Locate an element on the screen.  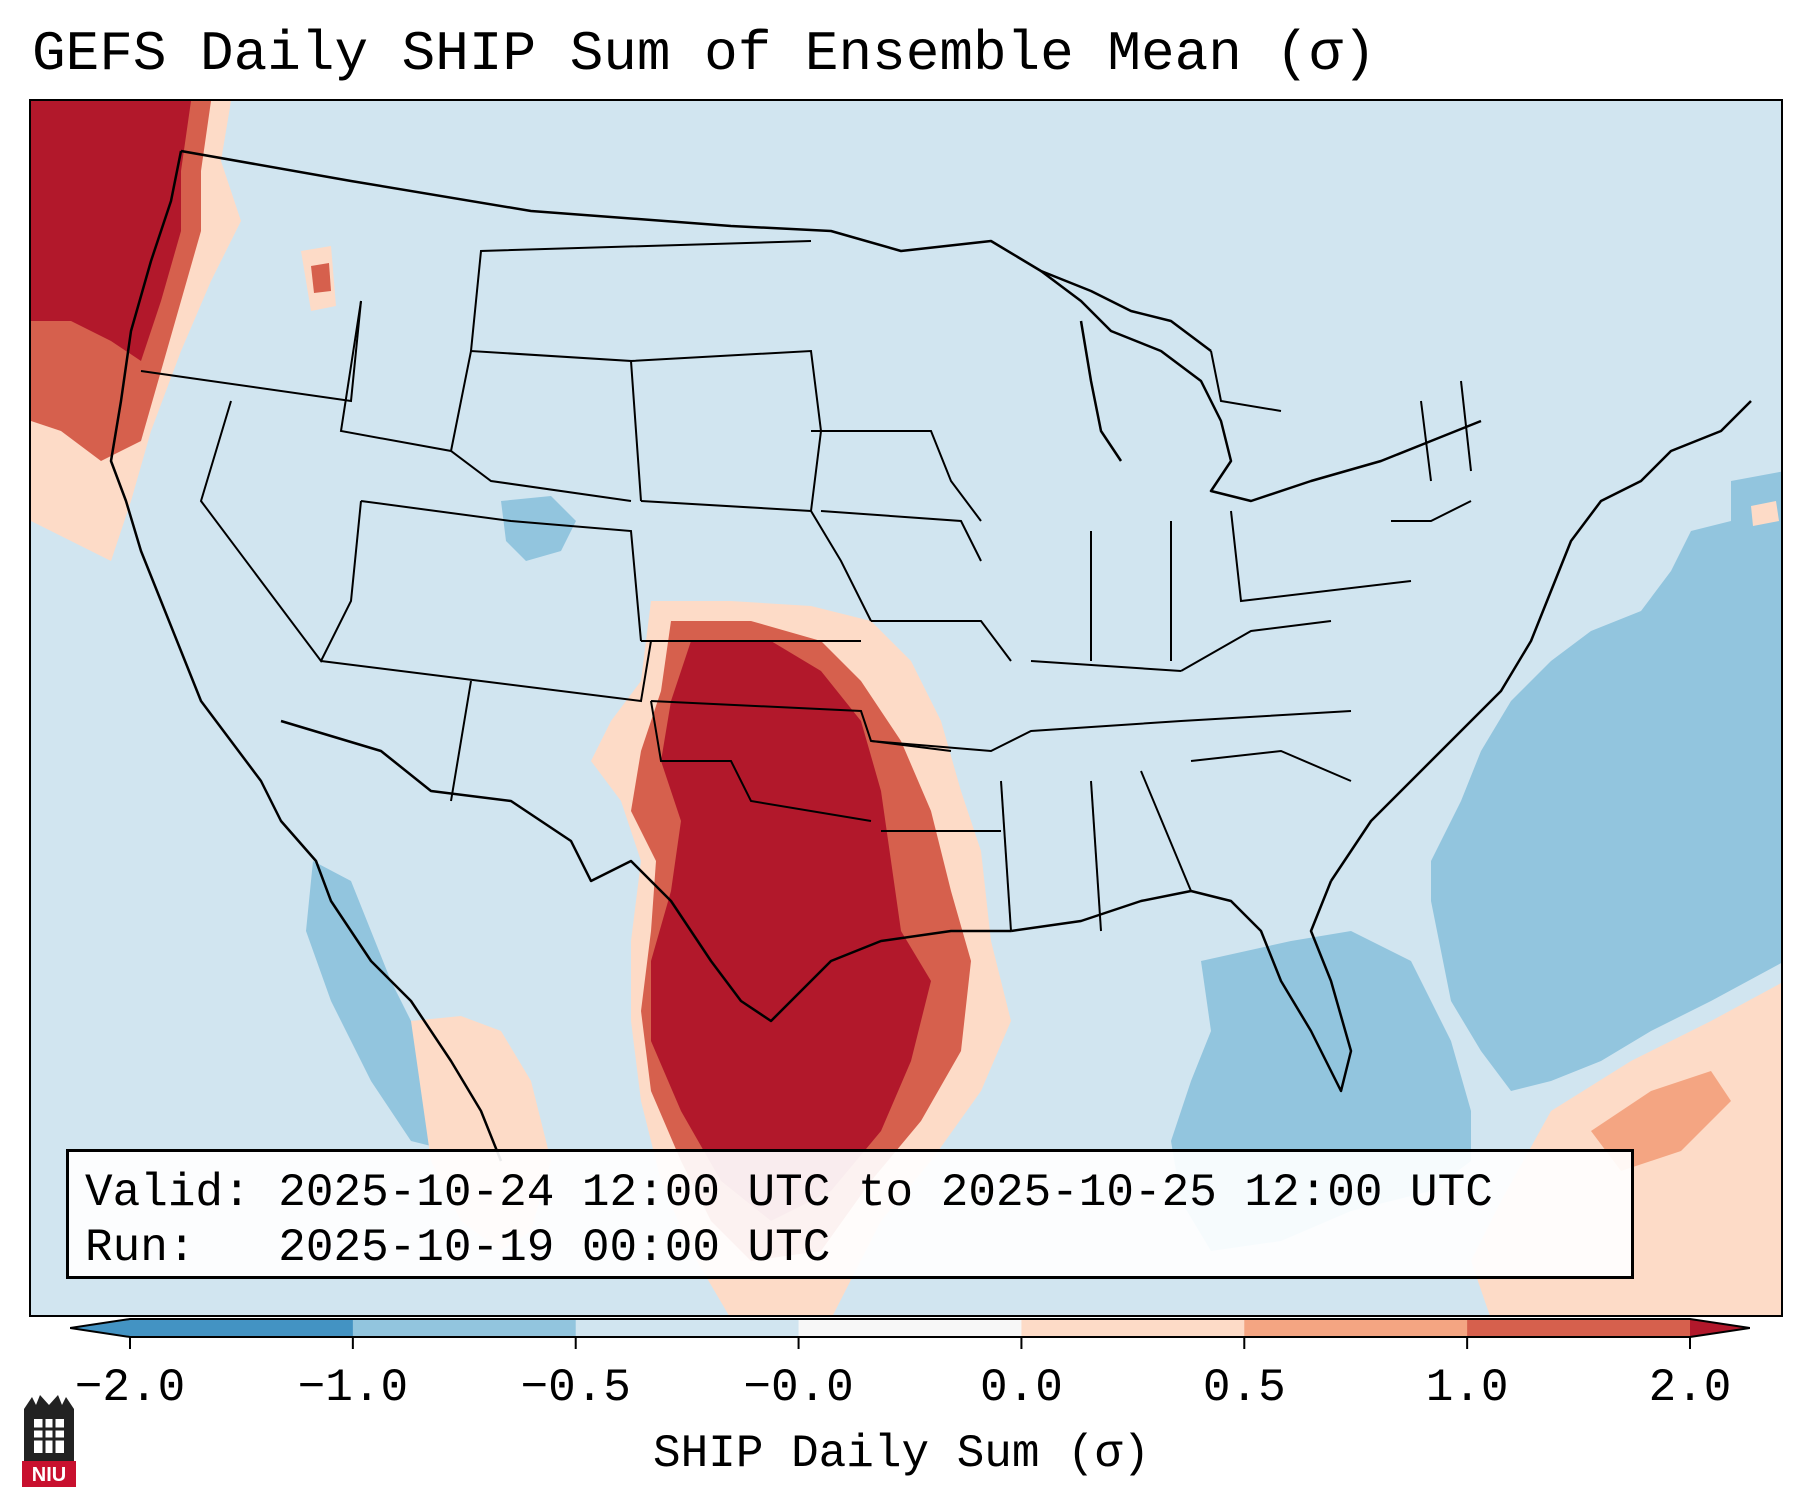
caribbean-moderate-positive is located at coordinates (1661, 1121).